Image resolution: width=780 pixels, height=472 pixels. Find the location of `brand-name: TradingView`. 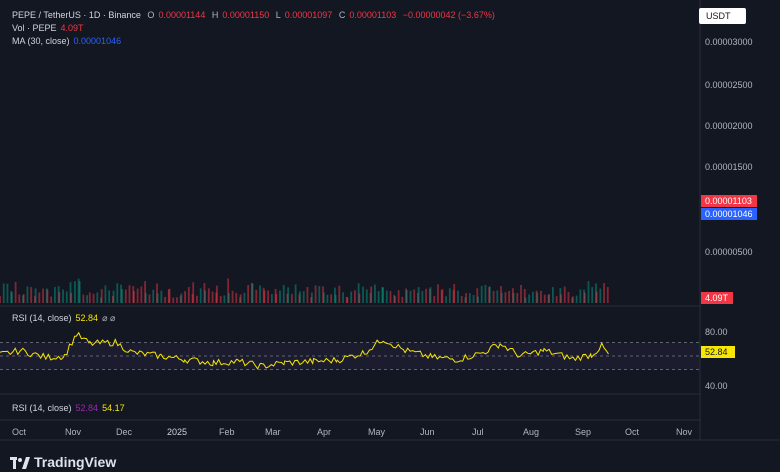

brand-name: TradingView is located at coordinates (75, 462).